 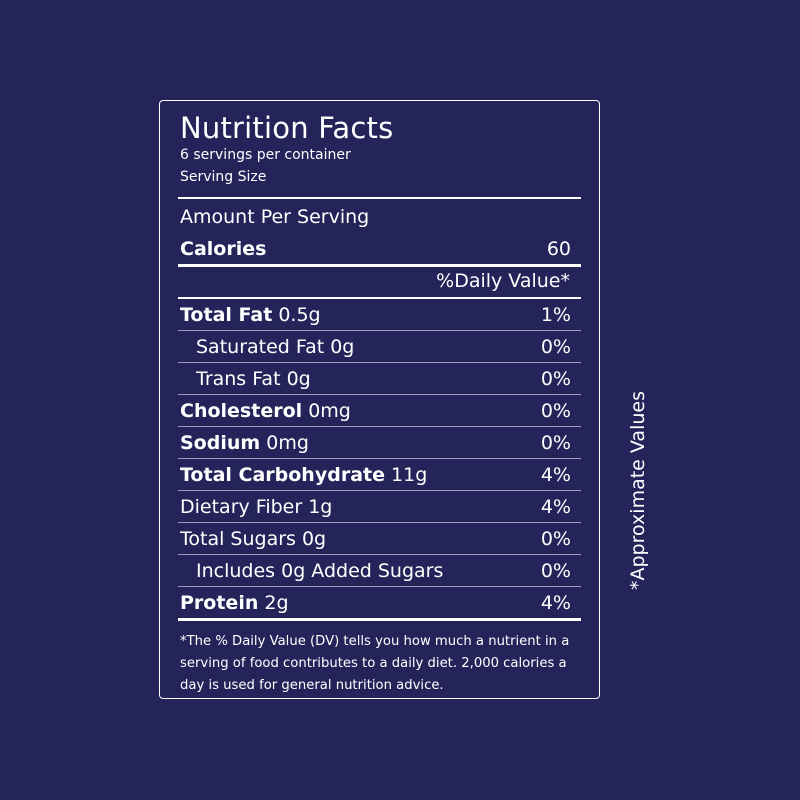 I want to click on nutrient-name: Cholesterol, so click(x=241, y=411).